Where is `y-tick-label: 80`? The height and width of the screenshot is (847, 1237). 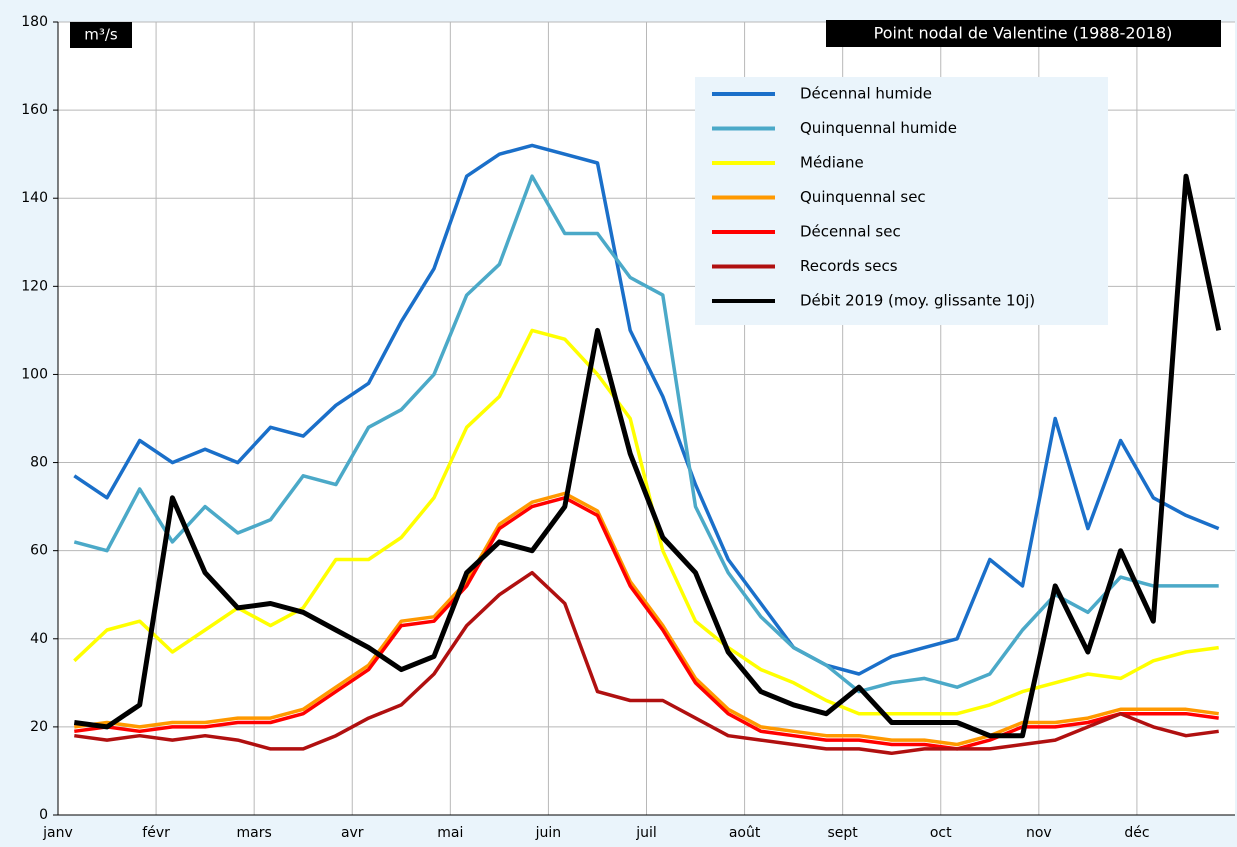
y-tick-label: 80 is located at coordinates (39, 463).